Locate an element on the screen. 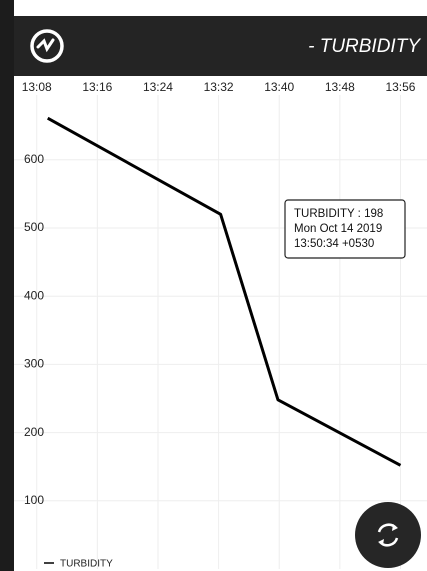 The image size is (427, 571). legend-label: TURBIDITY is located at coordinates (86, 564).